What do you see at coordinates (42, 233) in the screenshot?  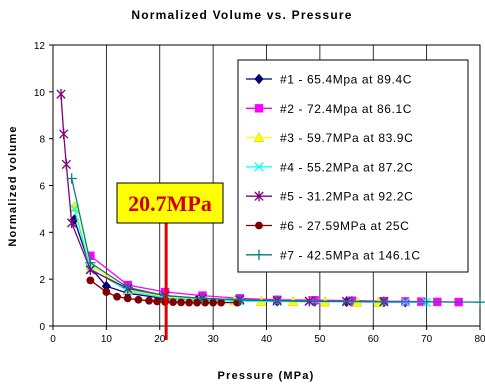 I see `y-tick-label: 4` at bounding box center [42, 233].